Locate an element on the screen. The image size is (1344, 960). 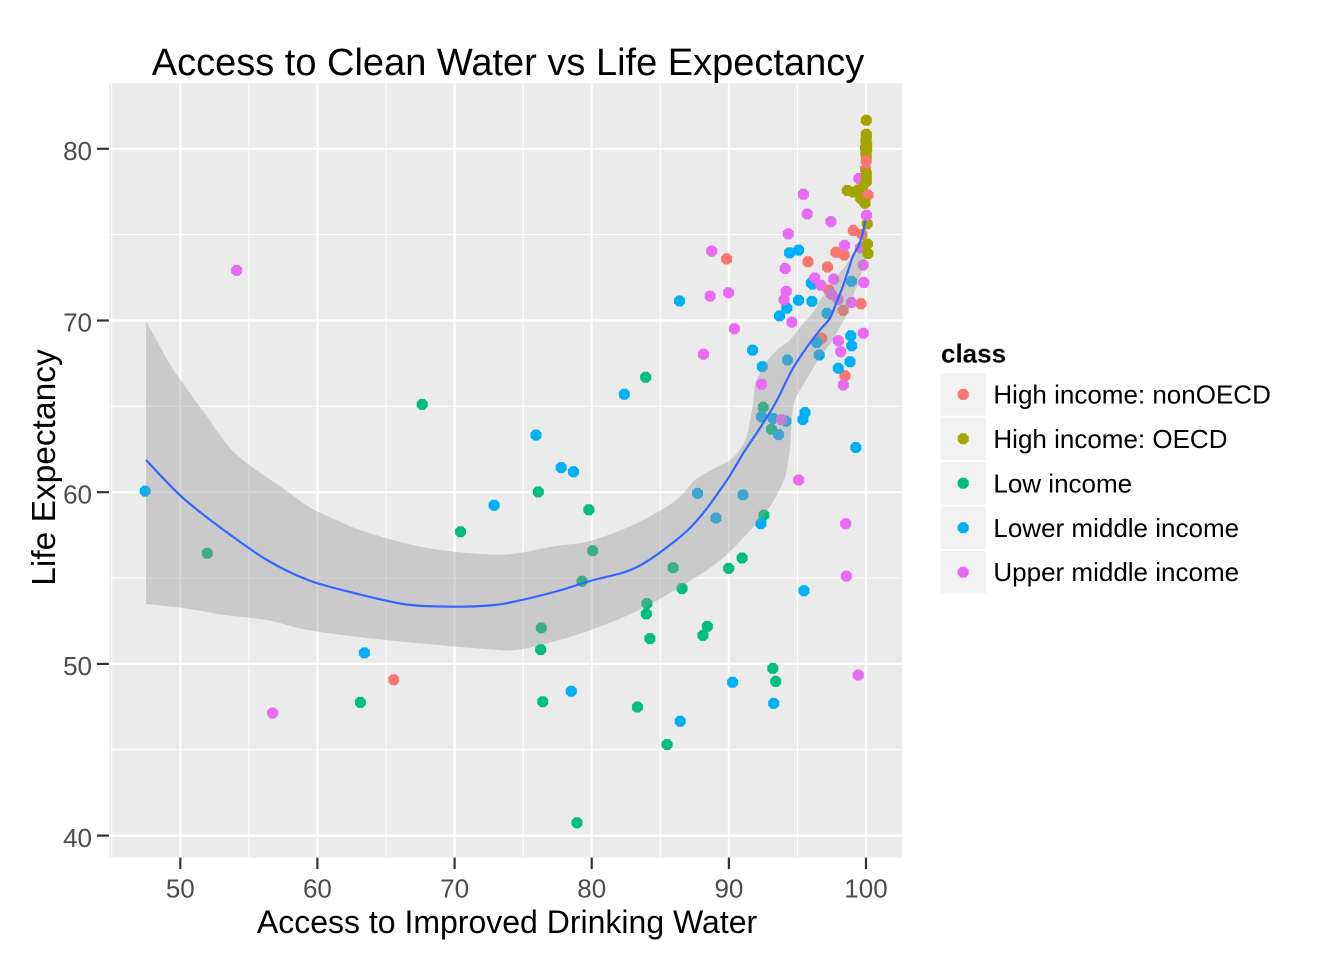
svg-text:Access to Improved Drinking Wa: Access to Improved Drinking Water is located at coordinates (507, 922).